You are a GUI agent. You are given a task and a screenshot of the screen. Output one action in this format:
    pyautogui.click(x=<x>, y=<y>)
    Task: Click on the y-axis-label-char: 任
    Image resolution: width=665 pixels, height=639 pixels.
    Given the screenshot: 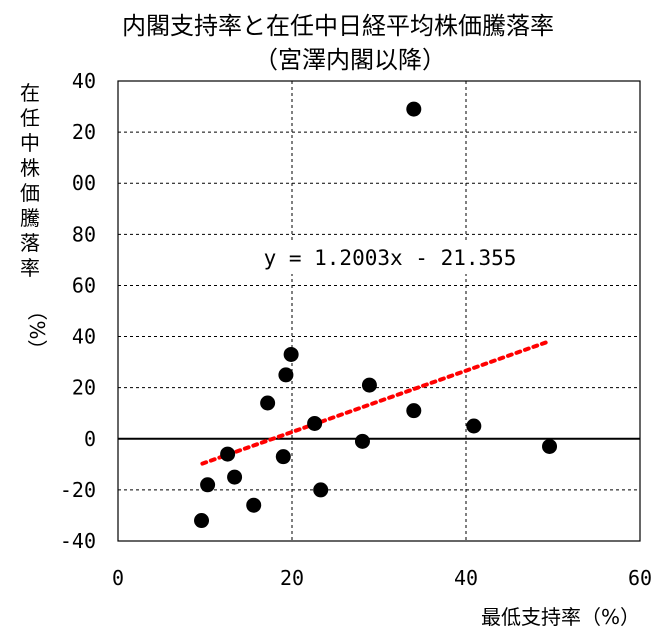 What is the action you would take?
    pyautogui.click(x=30, y=118)
    